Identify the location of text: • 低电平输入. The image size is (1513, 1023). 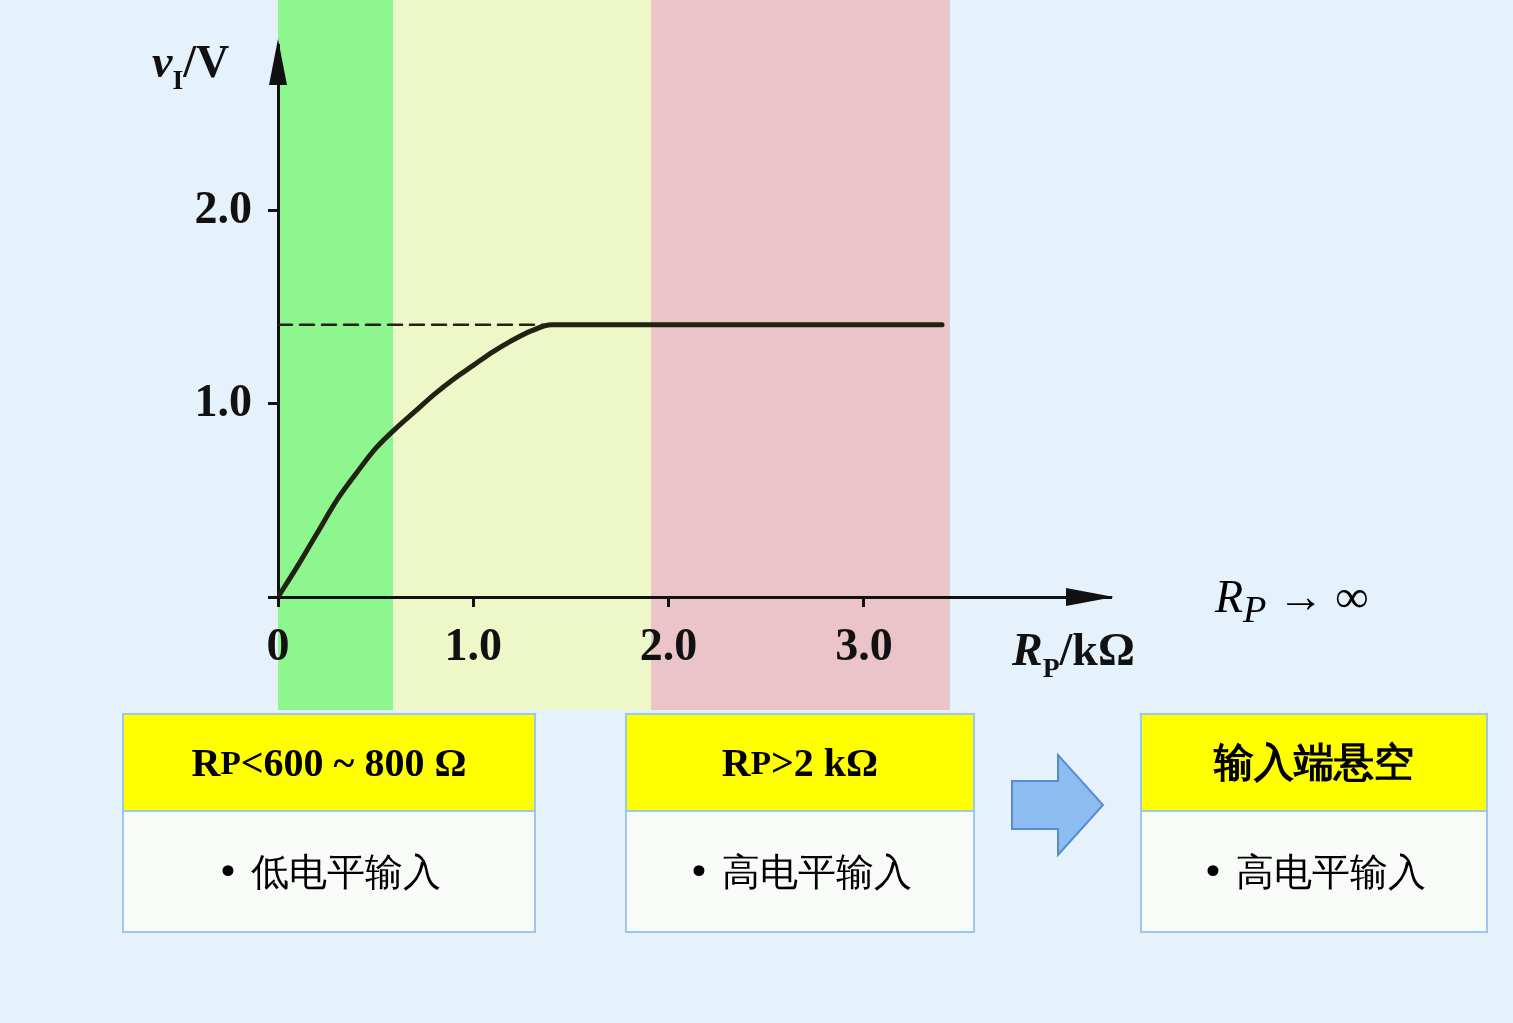
(329, 872).